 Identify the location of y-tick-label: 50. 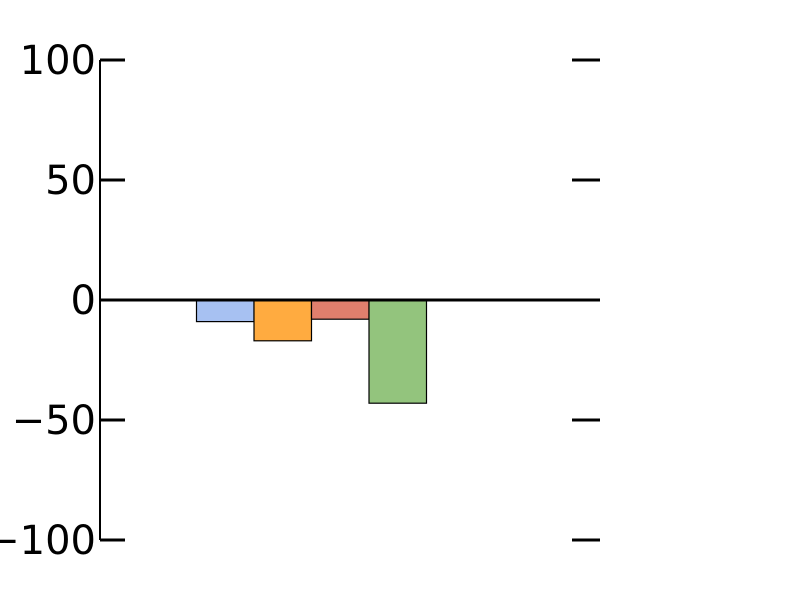
(70, 181).